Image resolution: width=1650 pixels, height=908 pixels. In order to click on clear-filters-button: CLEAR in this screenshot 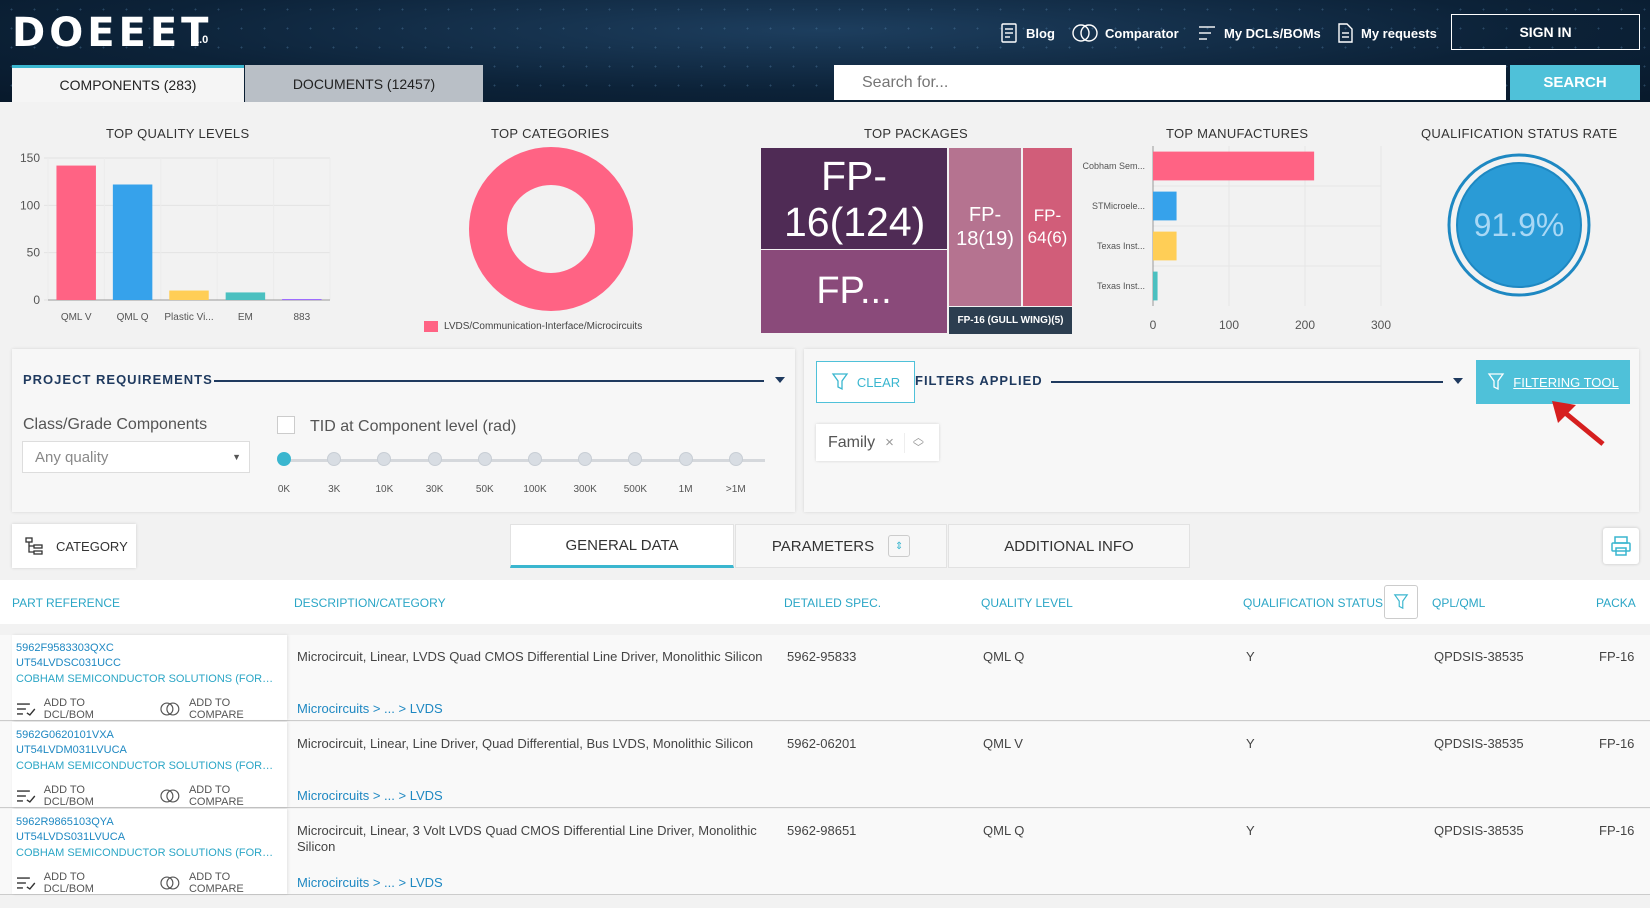, I will do `click(865, 382)`.